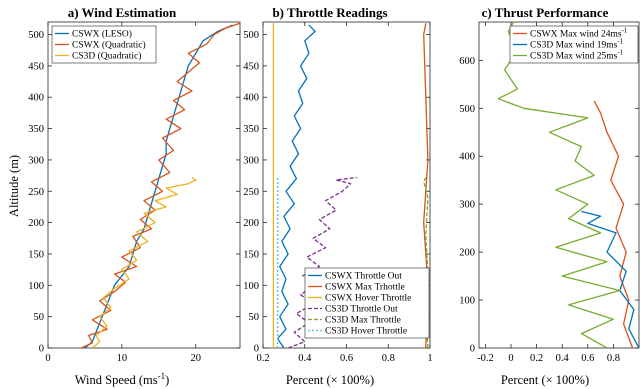  Describe the element at coordinates (363, 321) in the screenshot. I see `panel-b-legend-label: CS3D Max Throttle` at that location.